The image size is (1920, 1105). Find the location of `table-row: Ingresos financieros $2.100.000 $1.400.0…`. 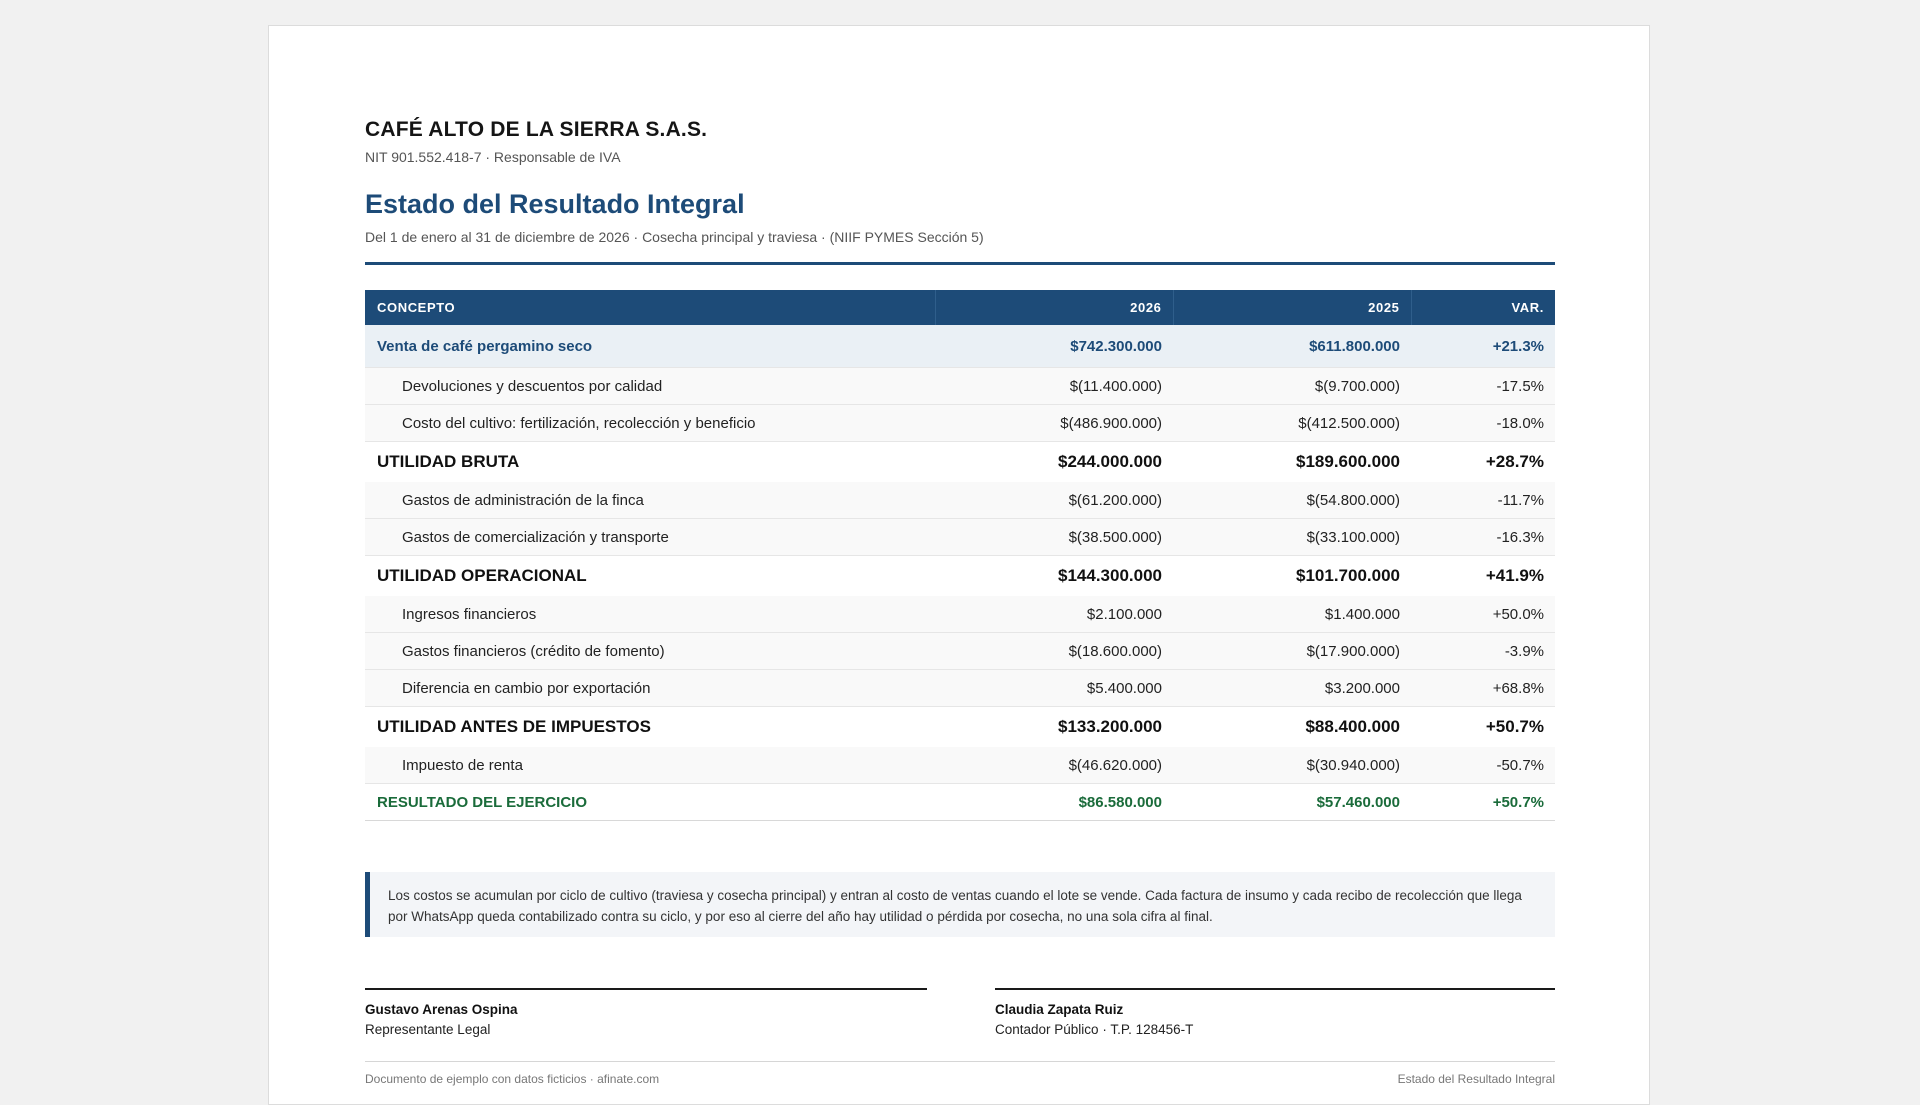

table-row: Ingresos financieros $2.100.000 $1.400.0… is located at coordinates (960, 614).